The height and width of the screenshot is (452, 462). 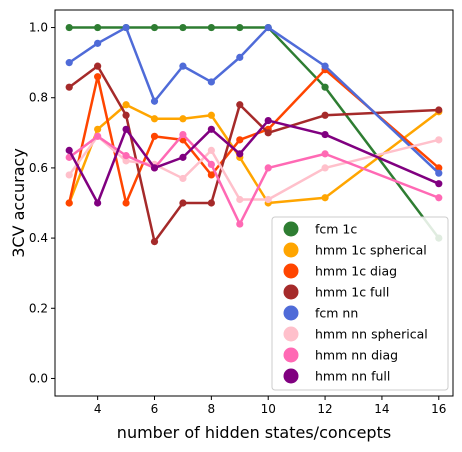 I want to click on legend-frame, so click(x=360, y=303).